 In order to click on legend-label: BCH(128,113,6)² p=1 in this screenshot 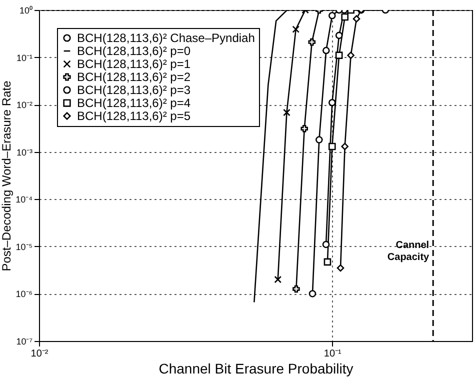, I will do `click(134, 64)`.